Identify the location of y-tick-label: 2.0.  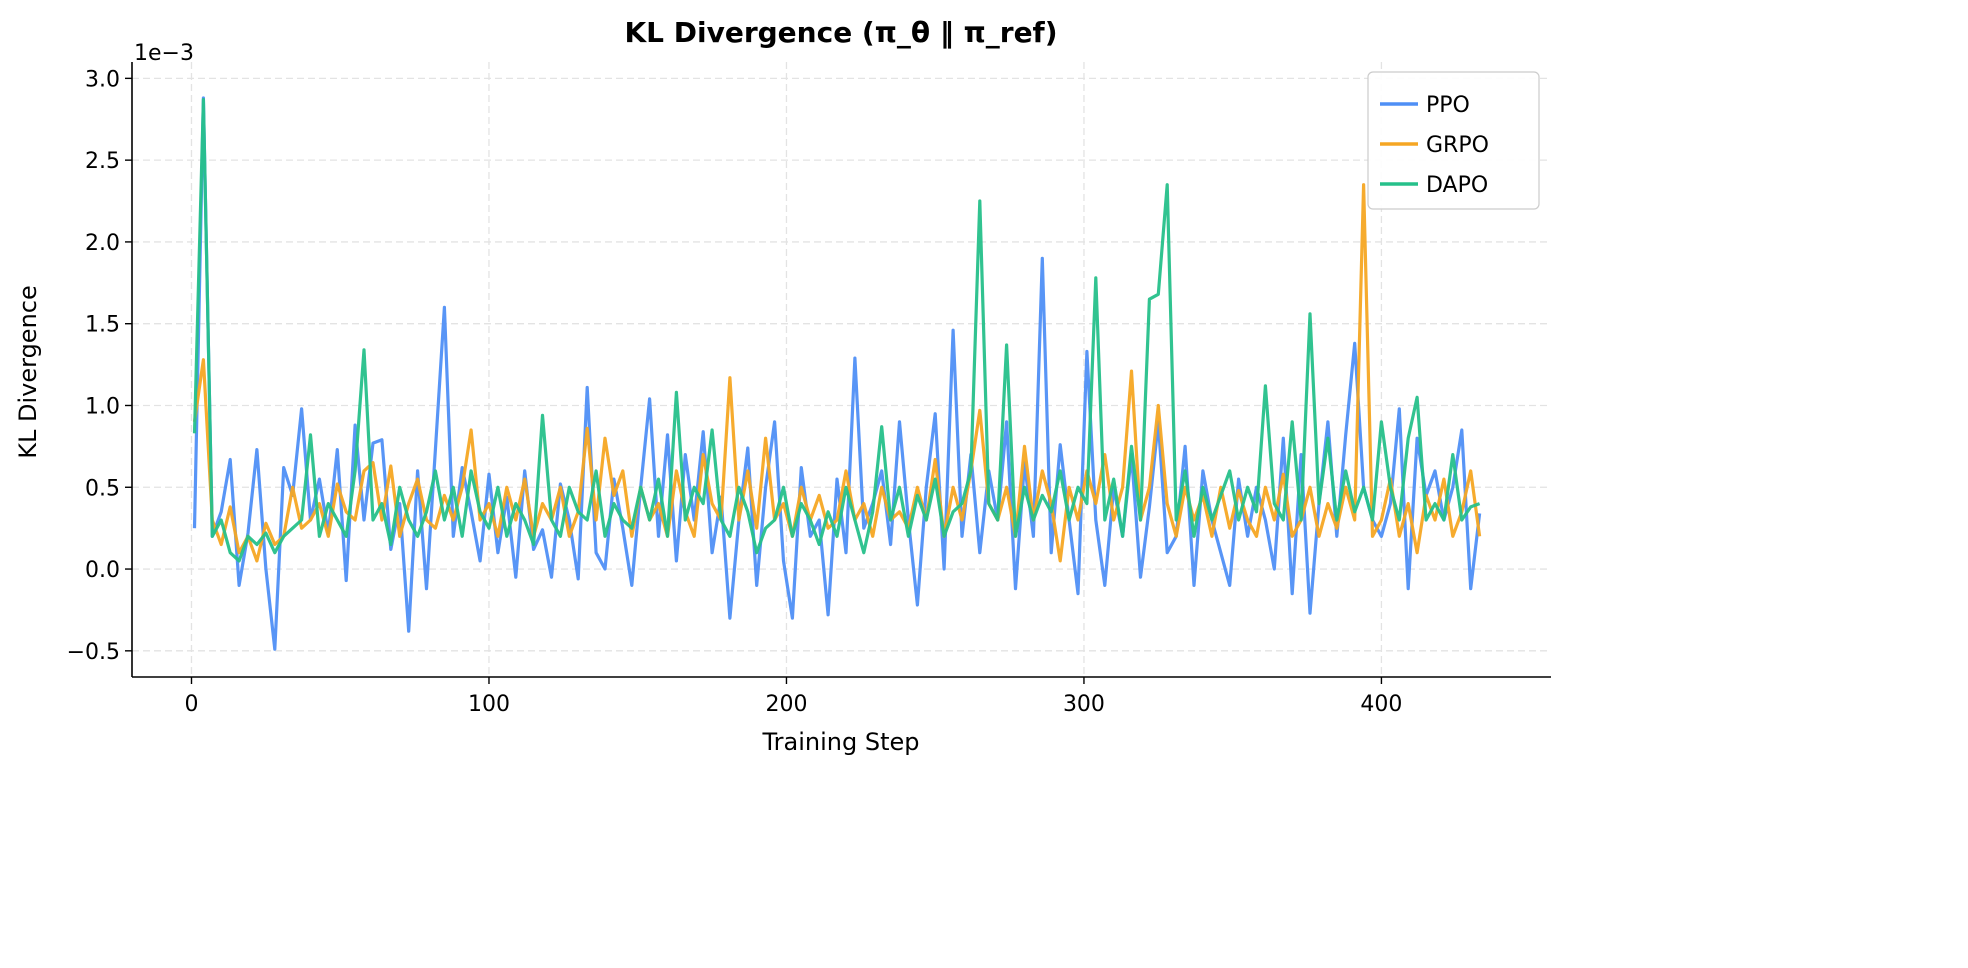
(102, 243).